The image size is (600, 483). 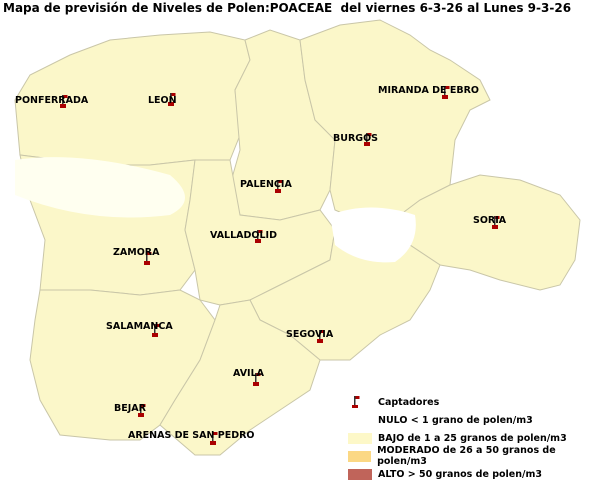 What do you see at coordinates (100, 187) in the screenshot?
I see `nulo-area-west` at bounding box center [100, 187].